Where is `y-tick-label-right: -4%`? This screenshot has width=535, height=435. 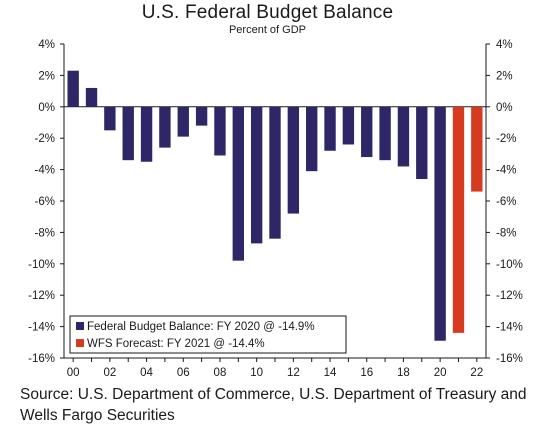
y-tick-label-right: -4% is located at coordinates (506, 171).